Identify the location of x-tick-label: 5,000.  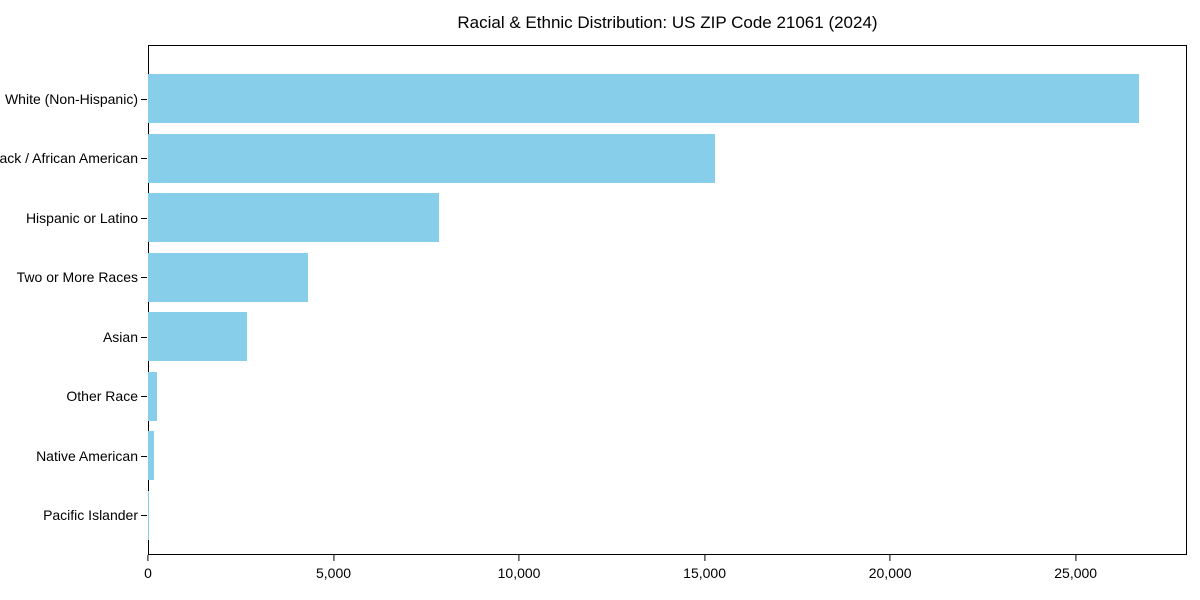
(334, 573).